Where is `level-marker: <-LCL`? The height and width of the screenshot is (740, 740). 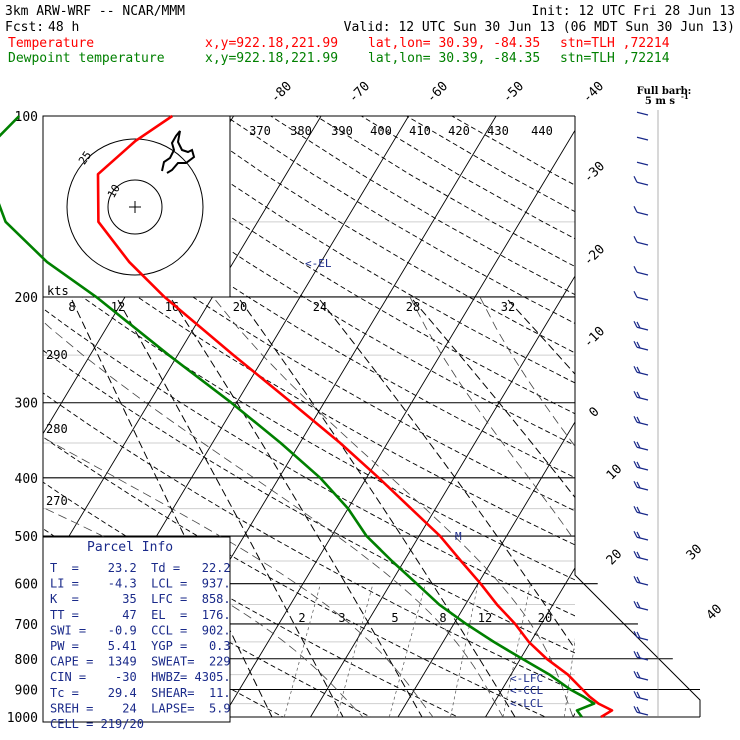
level-marker: <-LCL is located at coordinates (526, 703).